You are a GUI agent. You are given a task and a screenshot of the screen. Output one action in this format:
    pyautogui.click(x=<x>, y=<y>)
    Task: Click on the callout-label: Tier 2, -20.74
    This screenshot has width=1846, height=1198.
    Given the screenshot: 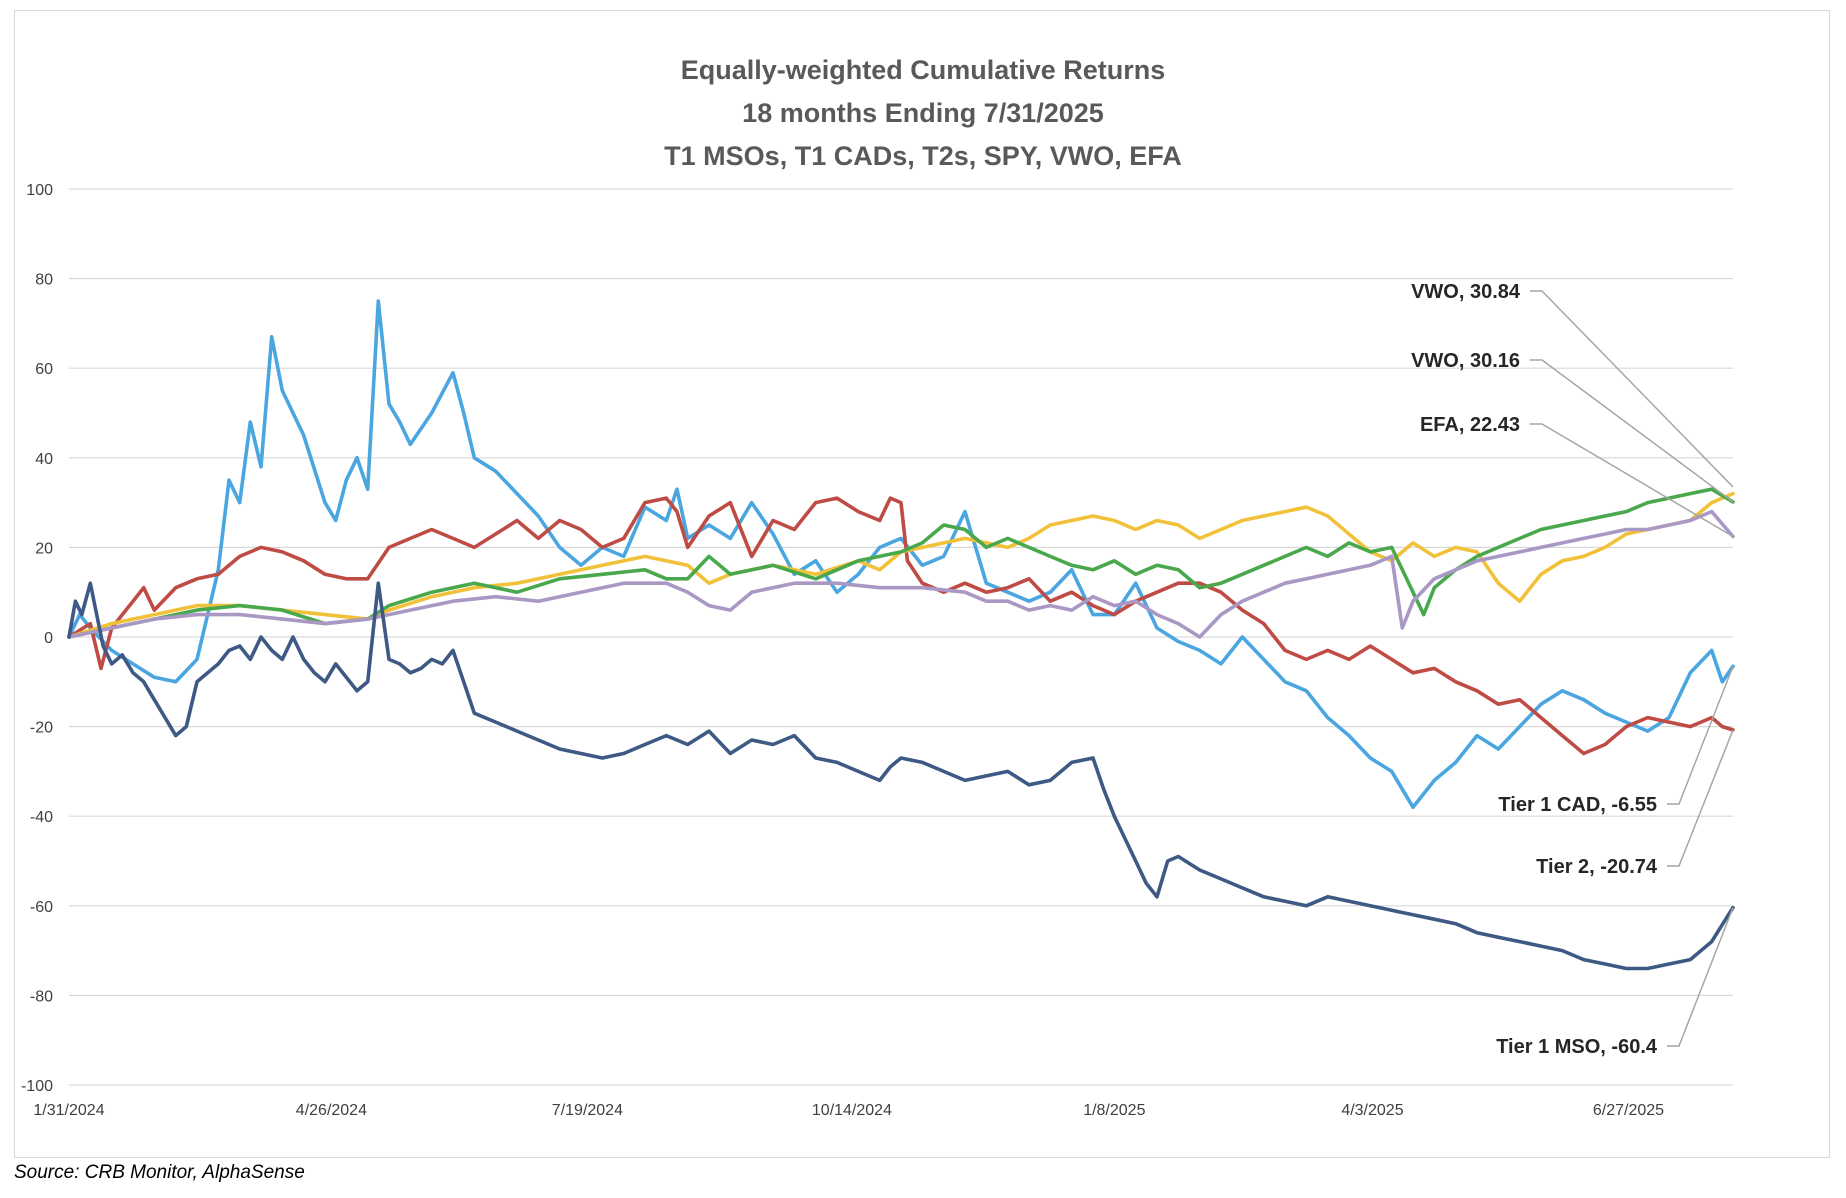 What is the action you would take?
    pyautogui.click(x=1597, y=867)
    